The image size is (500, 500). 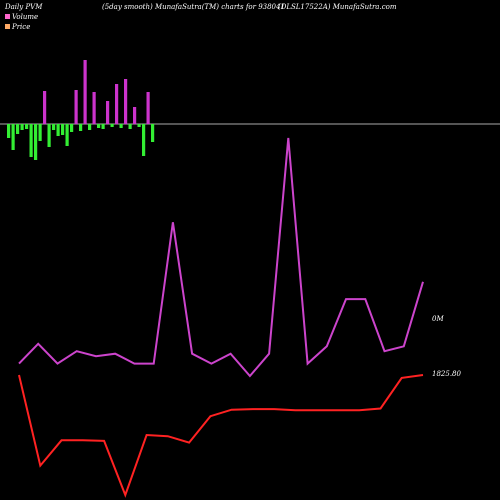 What do you see at coordinates (81, 110) in the screenshot?
I see `volume-bars` at bounding box center [81, 110].